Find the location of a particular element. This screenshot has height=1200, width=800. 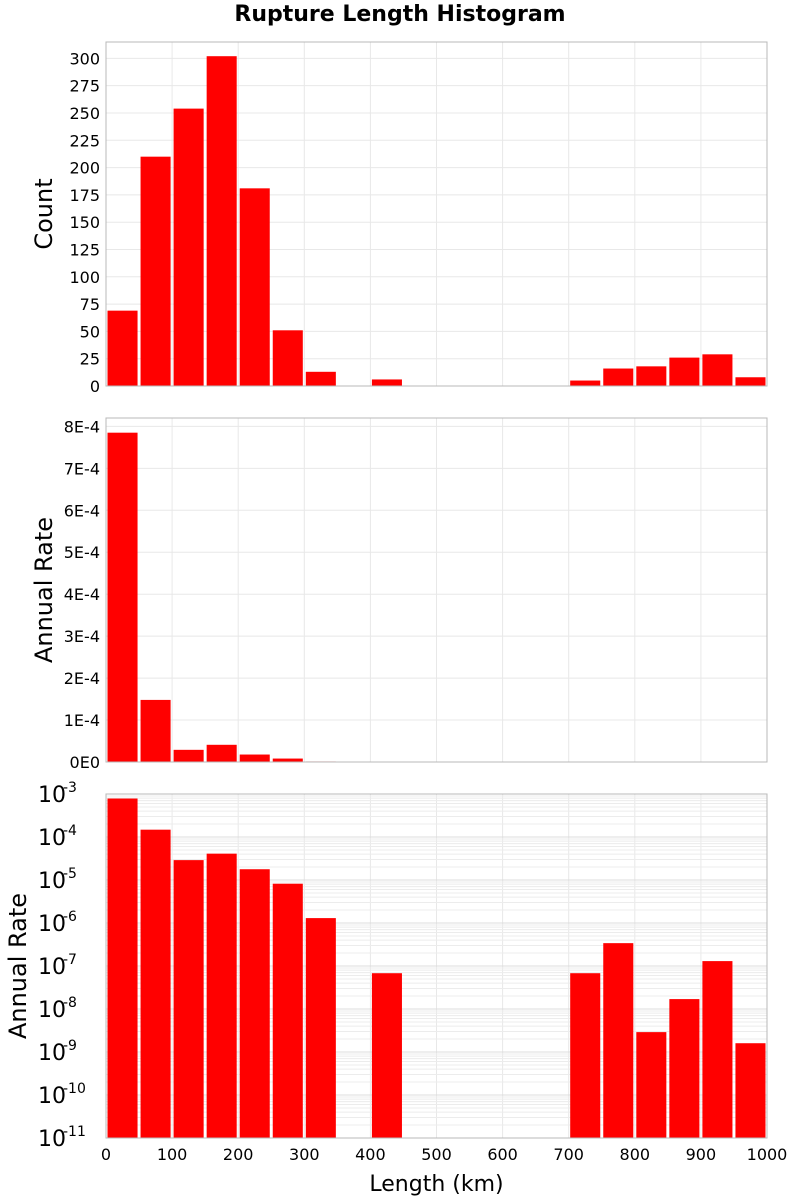

x-tick-label: 100 is located at coordinates (172, 1154).